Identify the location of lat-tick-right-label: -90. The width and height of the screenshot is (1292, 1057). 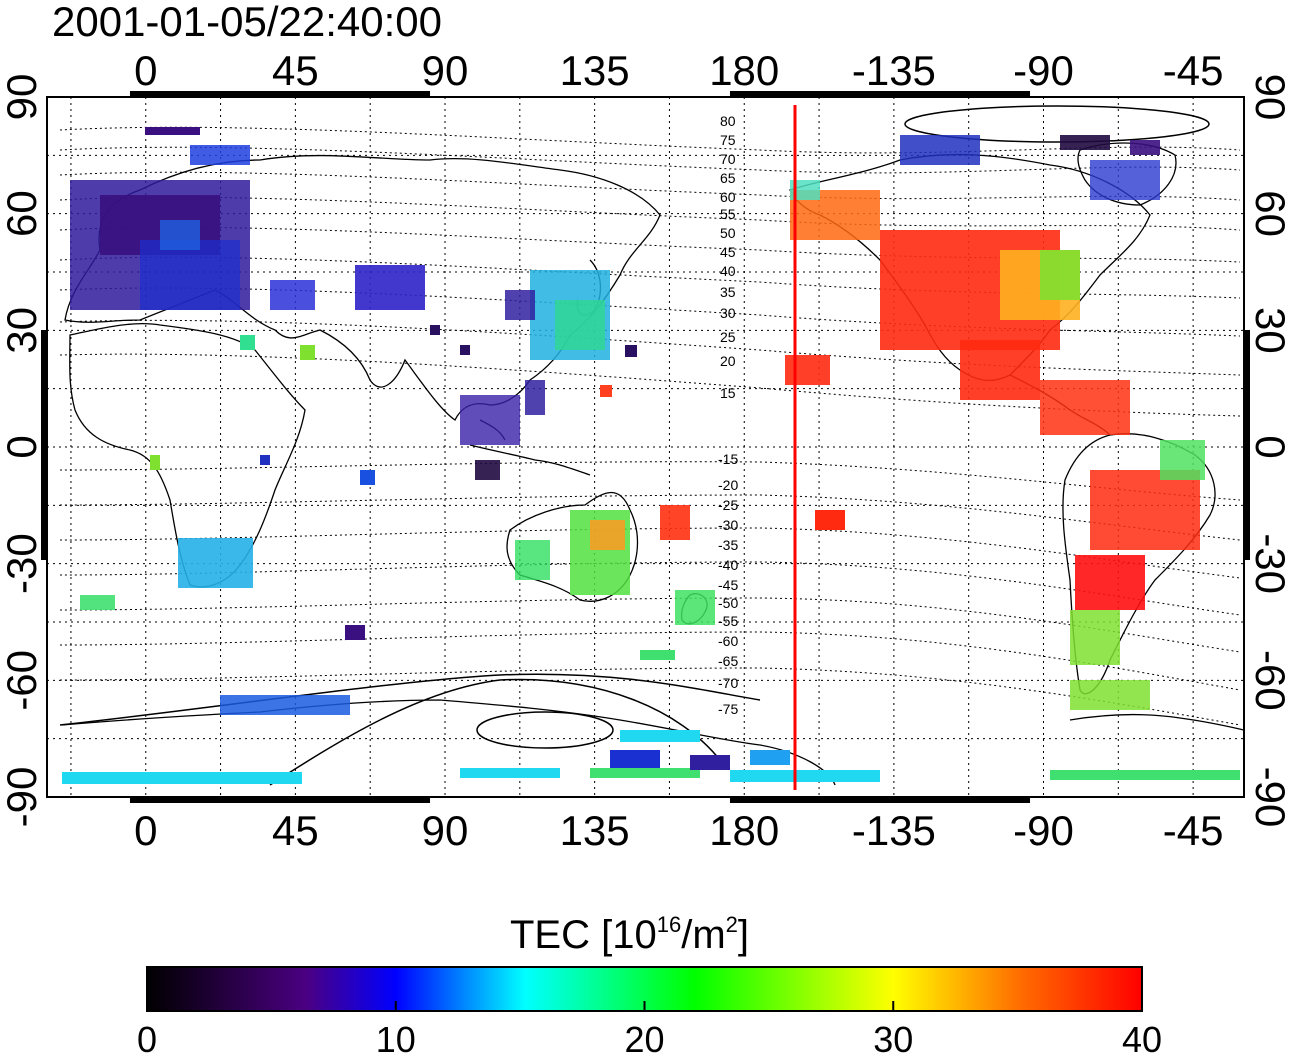
(1269, 797).